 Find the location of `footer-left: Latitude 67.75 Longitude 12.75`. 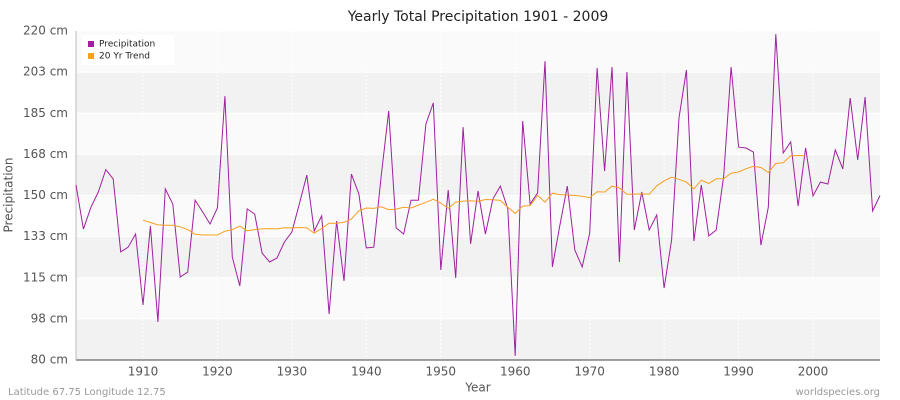

footer-left: Latitude 67.75 Longitude 12.75 is located at coordinates (87, 392).